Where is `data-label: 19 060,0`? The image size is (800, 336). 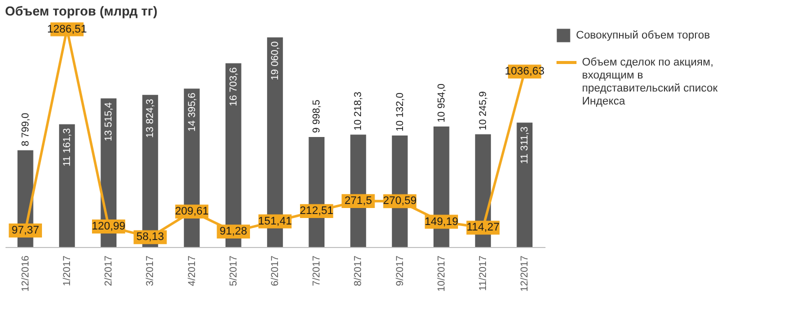 data-label: 19 060,0 is located at coordinates (275, 60).